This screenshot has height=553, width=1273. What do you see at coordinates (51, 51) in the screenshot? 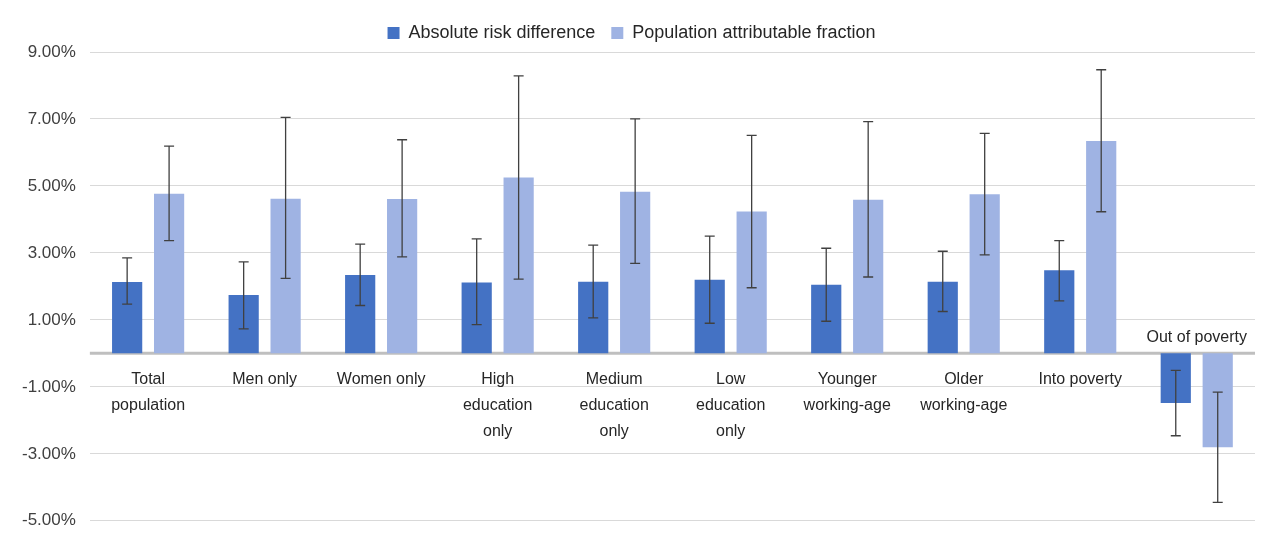
I see `y-tick-label: 9.00%` at bounding box center [51, 51].